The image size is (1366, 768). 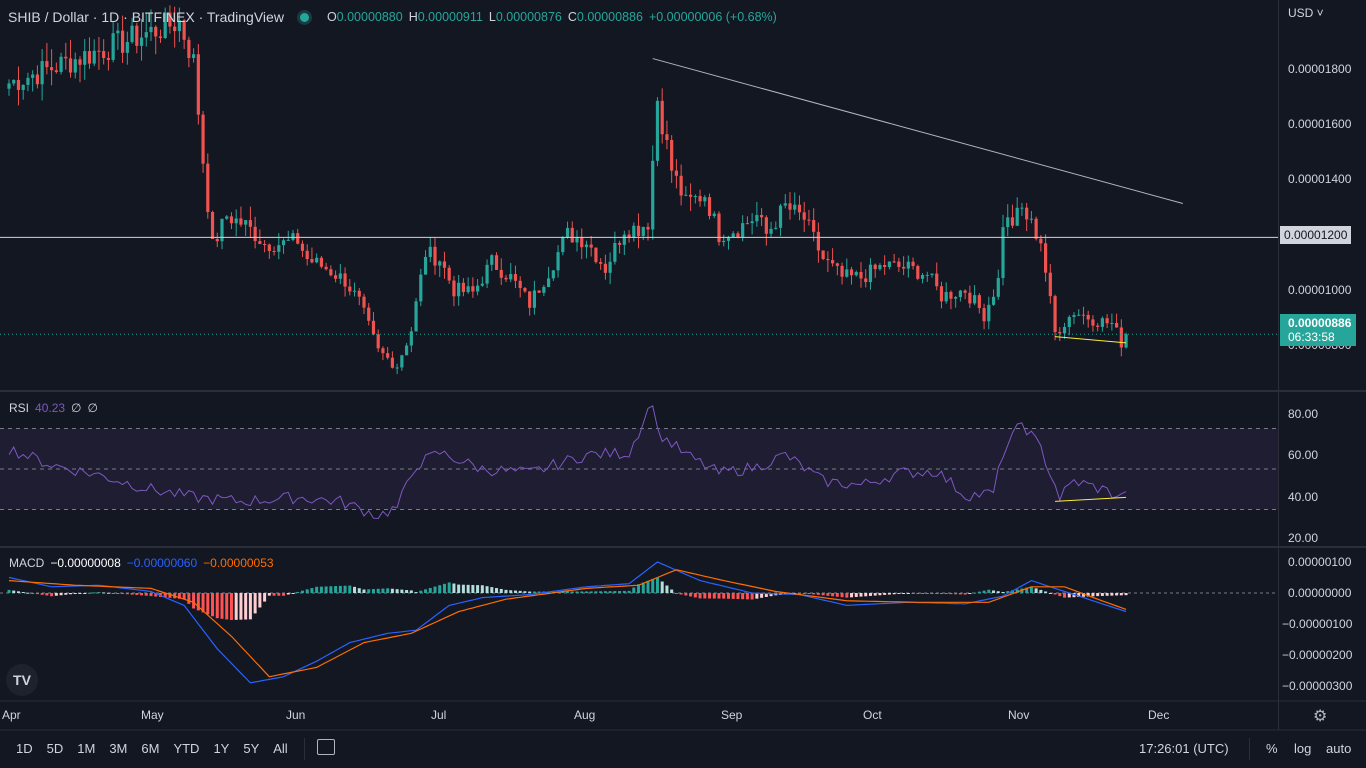 I want to click on range-1m-button: 1M, so click(x=86, y=748).